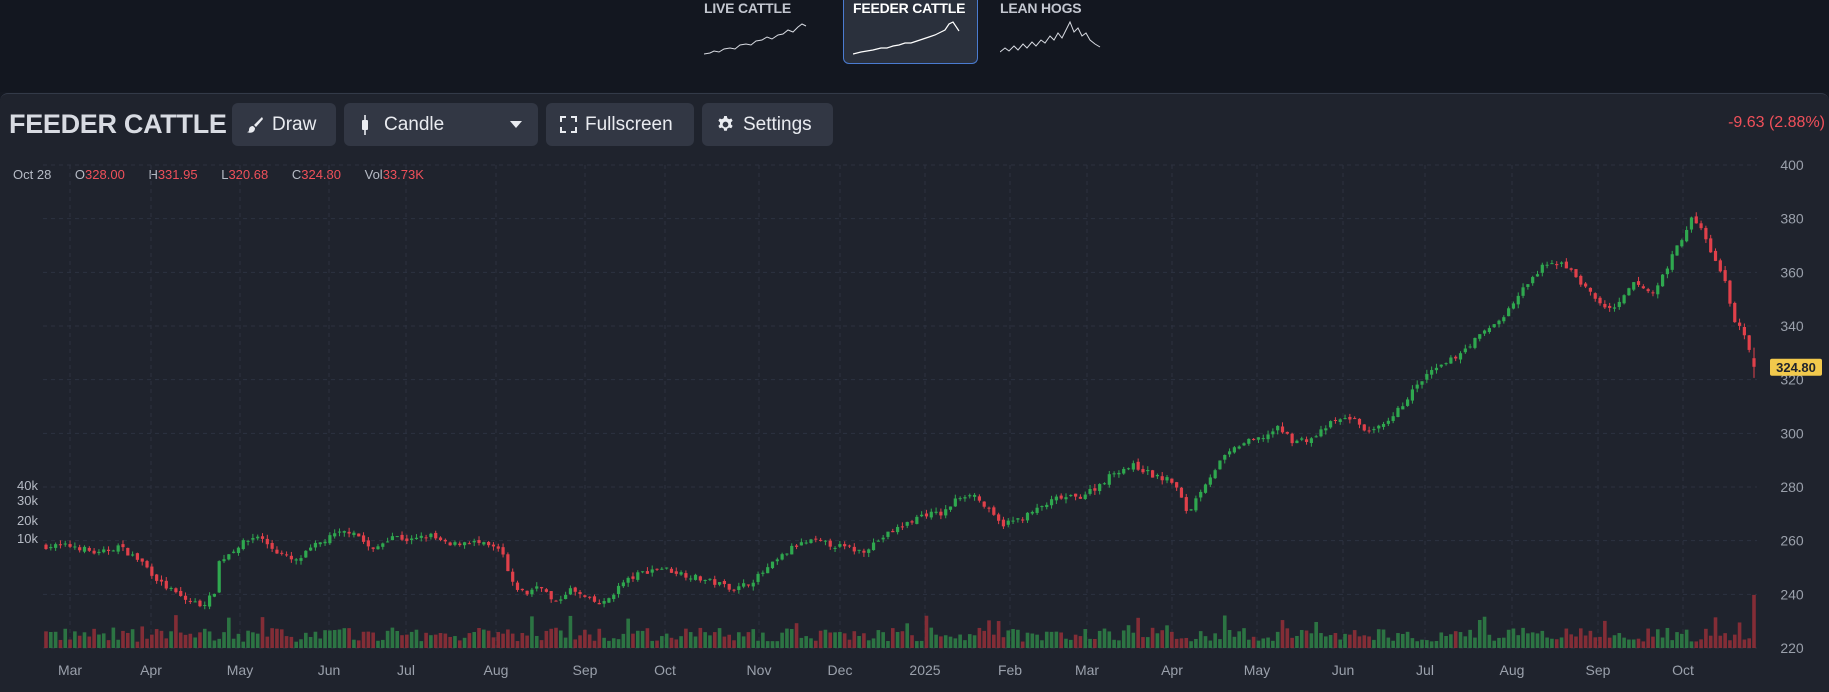 The width and height of the screenshot is (1829, 692). Describe the element at coordinates (767, 124) in the screenshot. I see `settings-button: Settings` at that location.